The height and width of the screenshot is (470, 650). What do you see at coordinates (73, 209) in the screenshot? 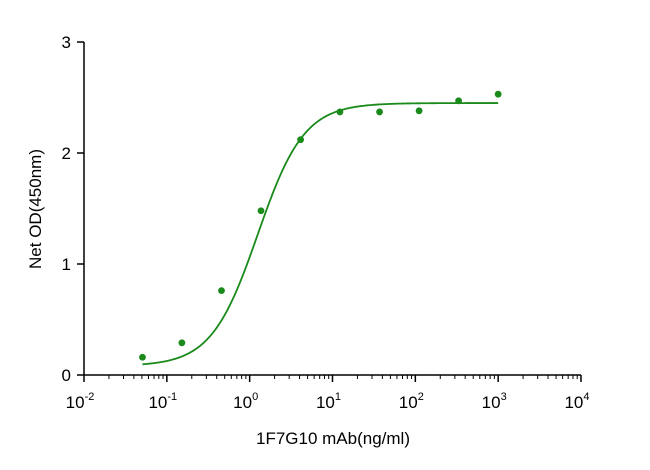
I see `y-axis: 0 1 2 3` at bounding box center [73, 209].